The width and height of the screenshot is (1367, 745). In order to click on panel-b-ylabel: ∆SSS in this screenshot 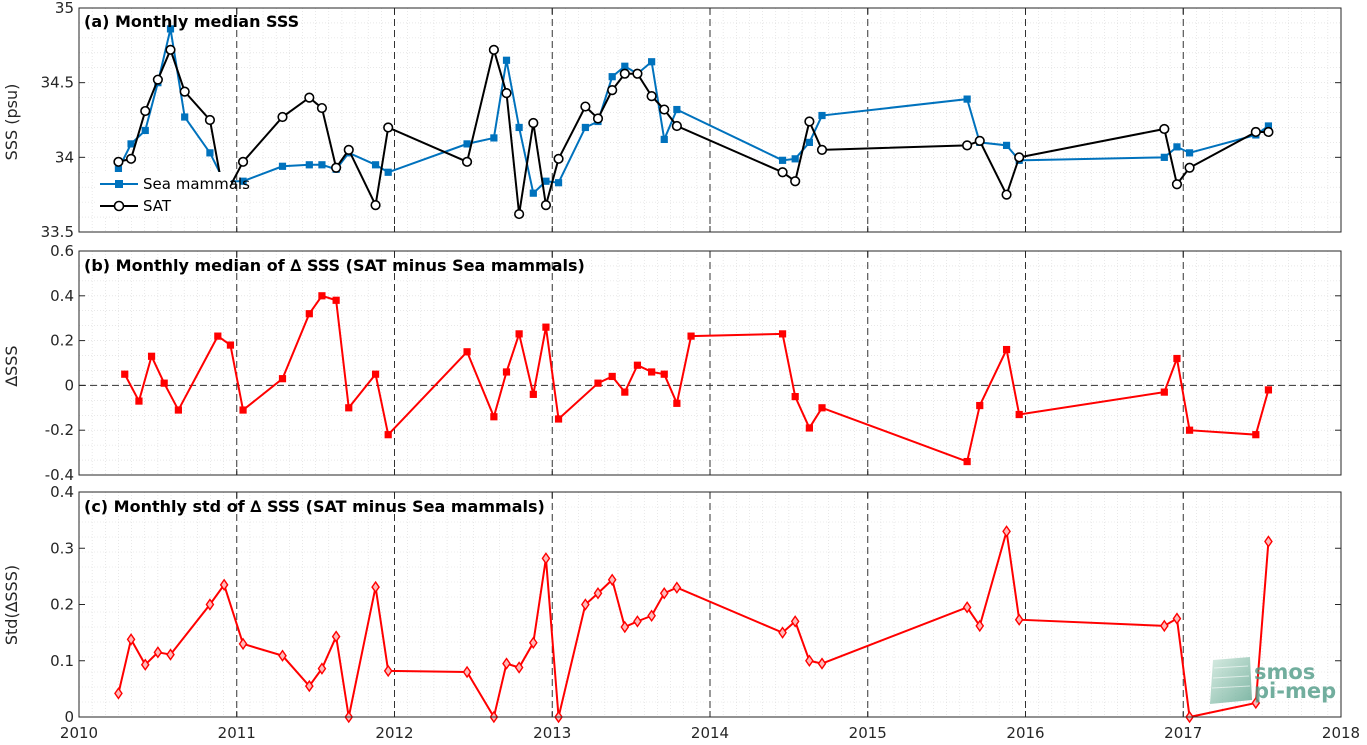, I will do `click(11, 366)`.